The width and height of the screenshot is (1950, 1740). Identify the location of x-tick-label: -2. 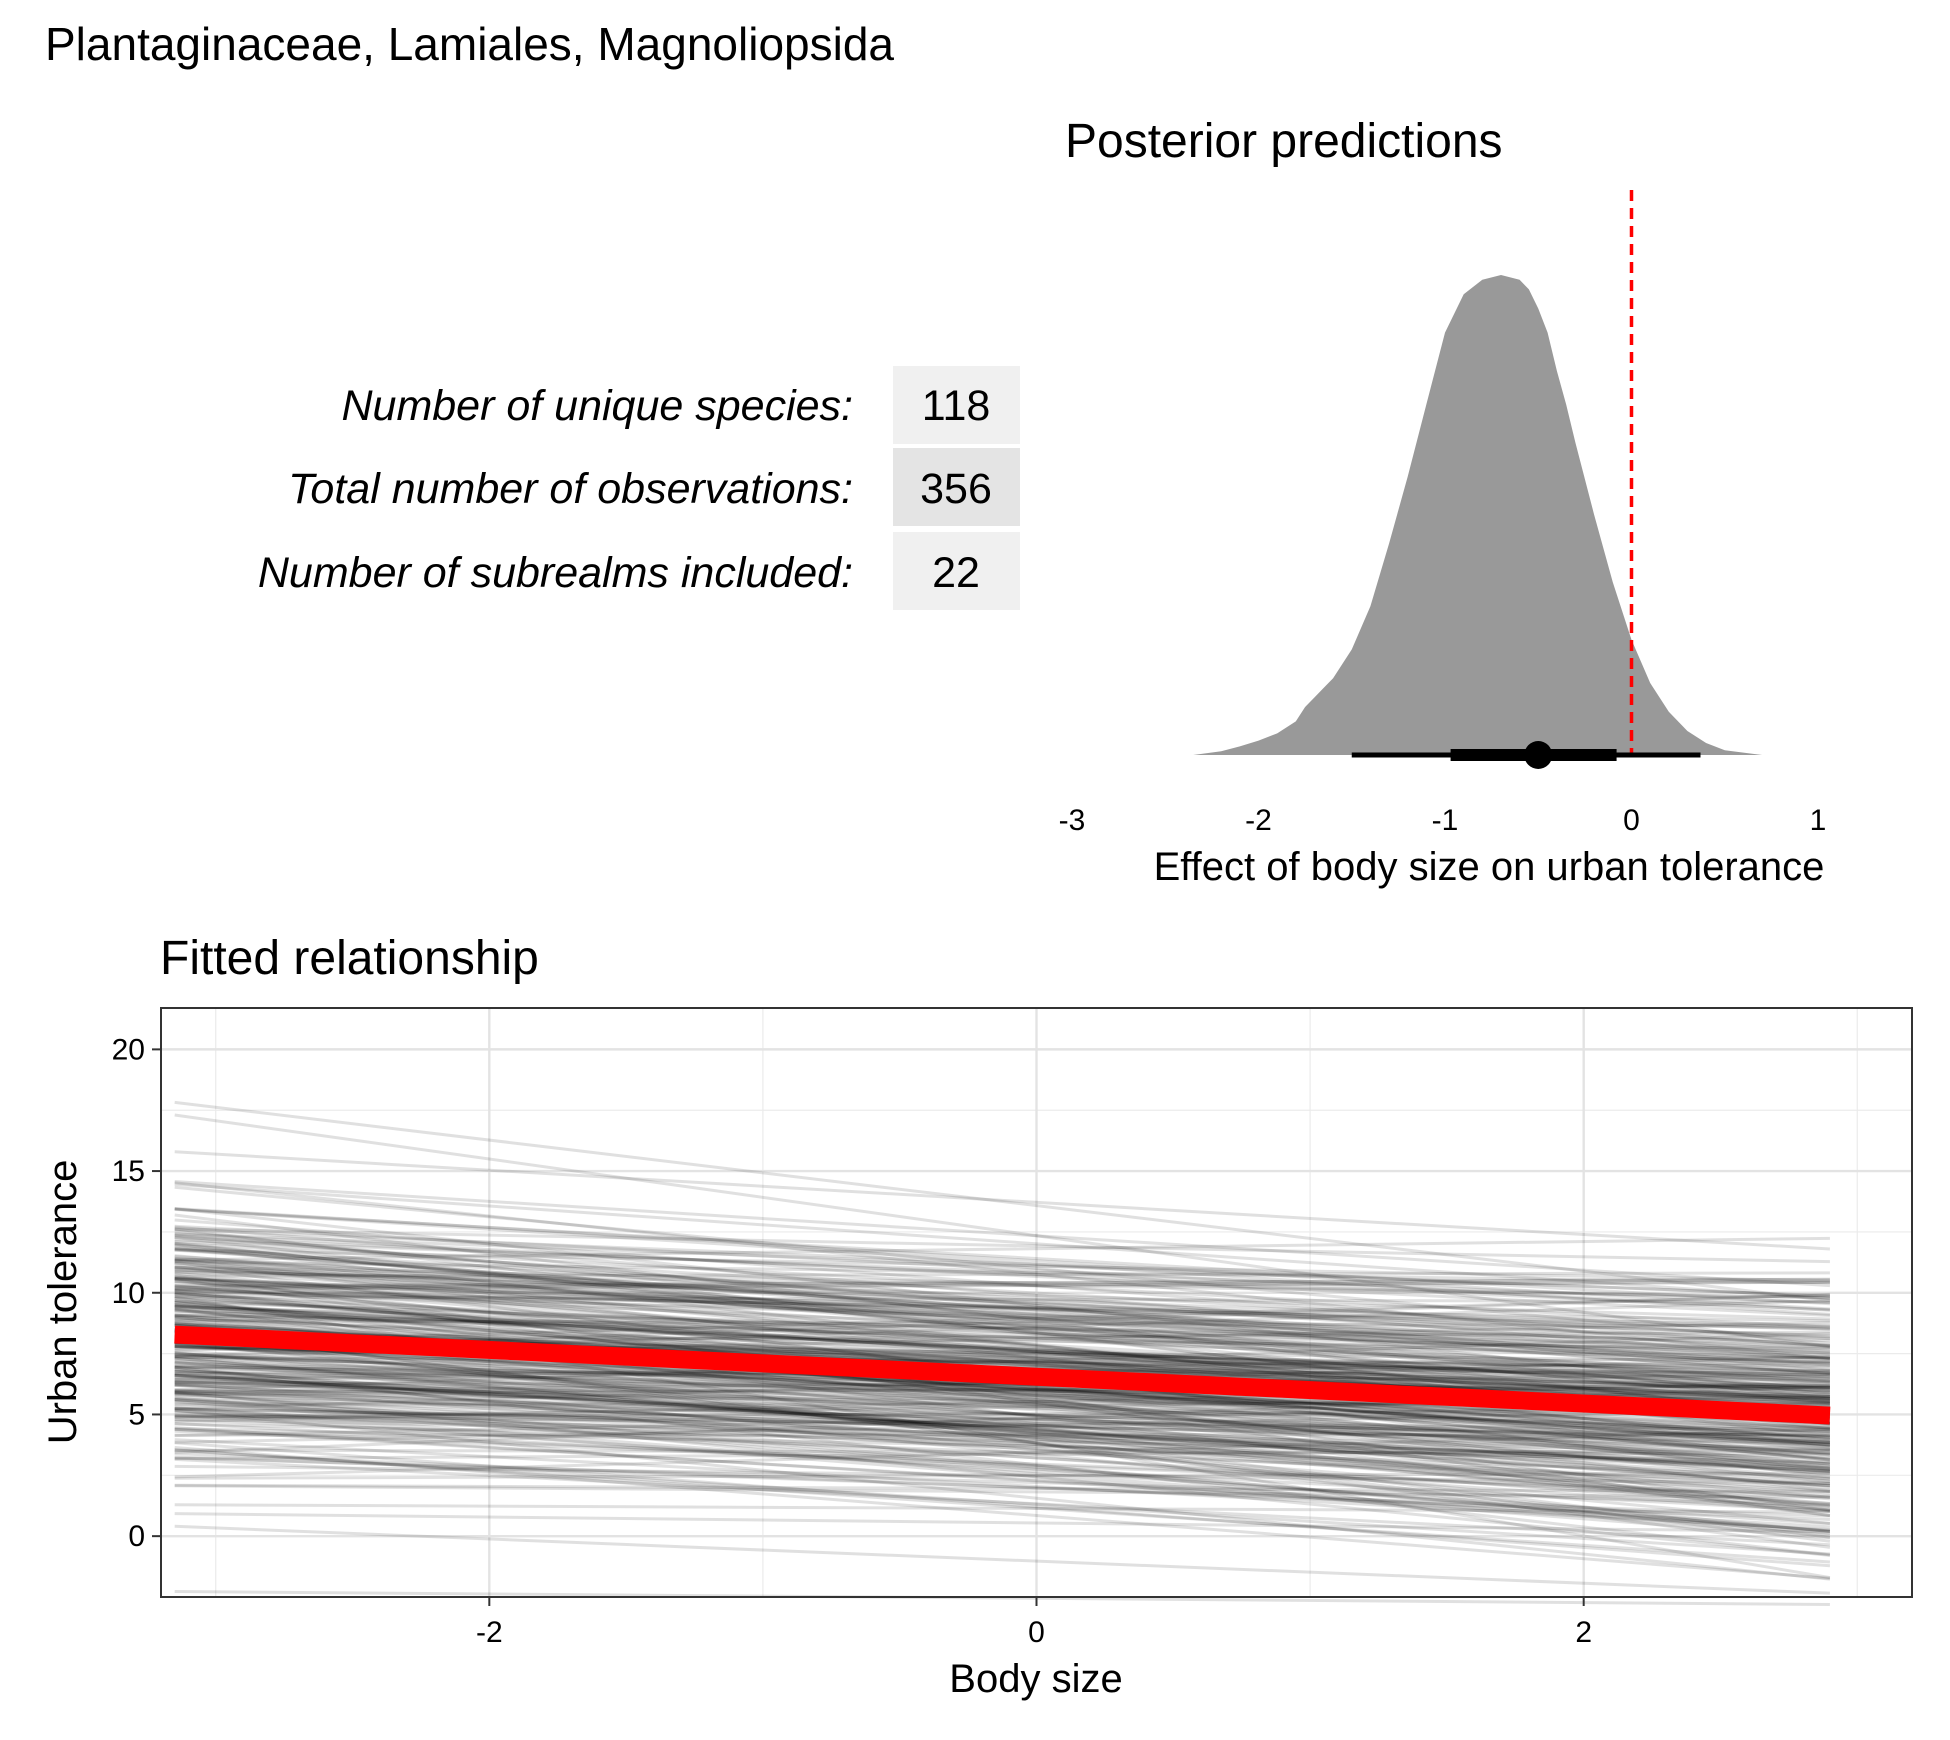
(489, 1632).